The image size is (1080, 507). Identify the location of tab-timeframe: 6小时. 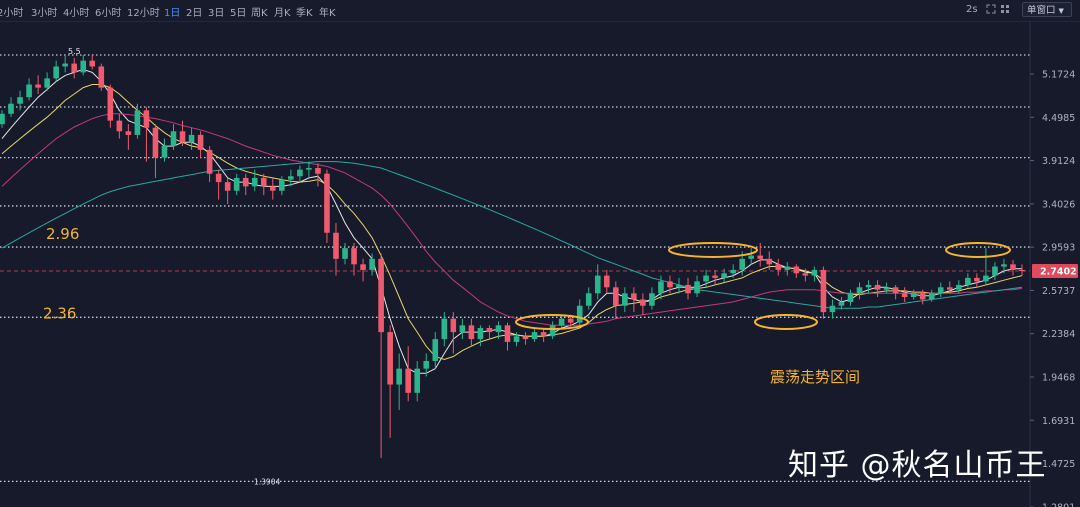
(108, 13).